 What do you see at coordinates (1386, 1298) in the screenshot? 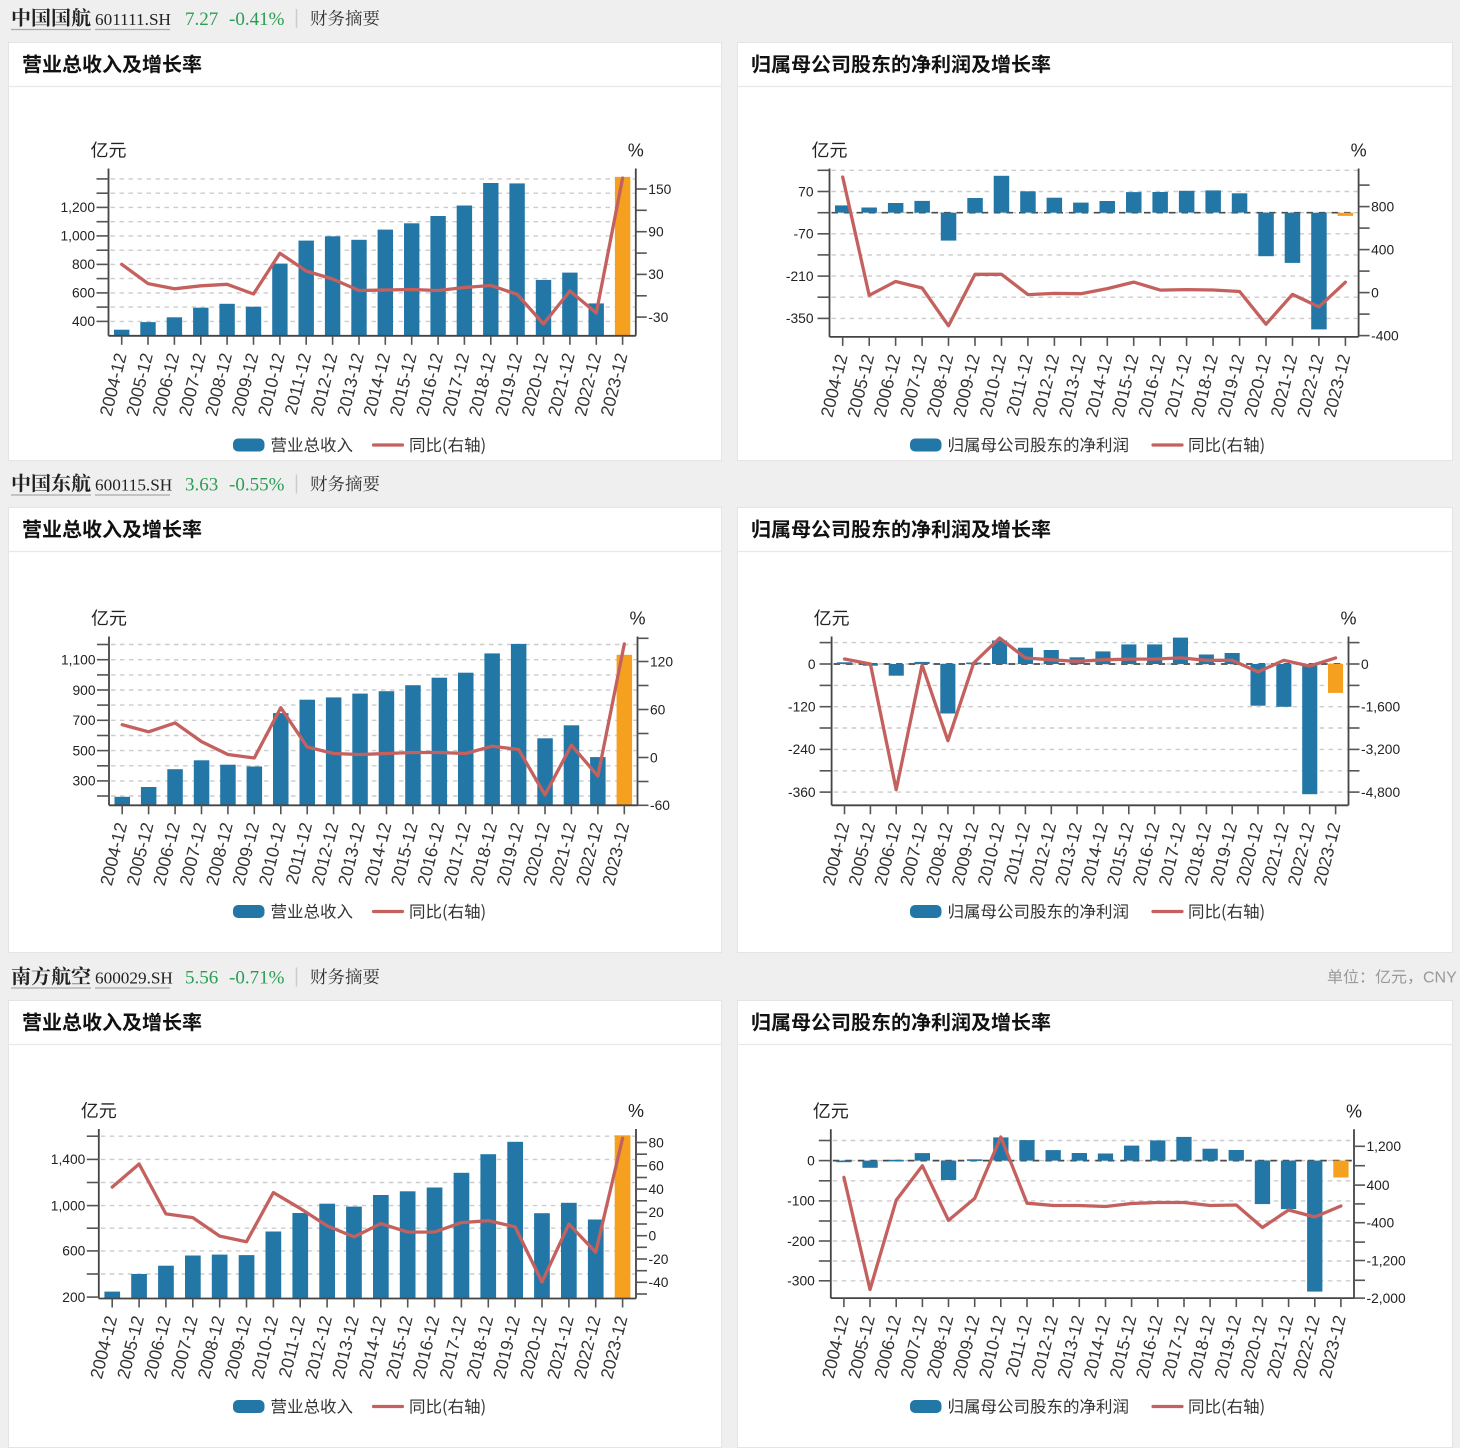
I see `svg-text: -2,000` at bounding box center [1386, 1298].